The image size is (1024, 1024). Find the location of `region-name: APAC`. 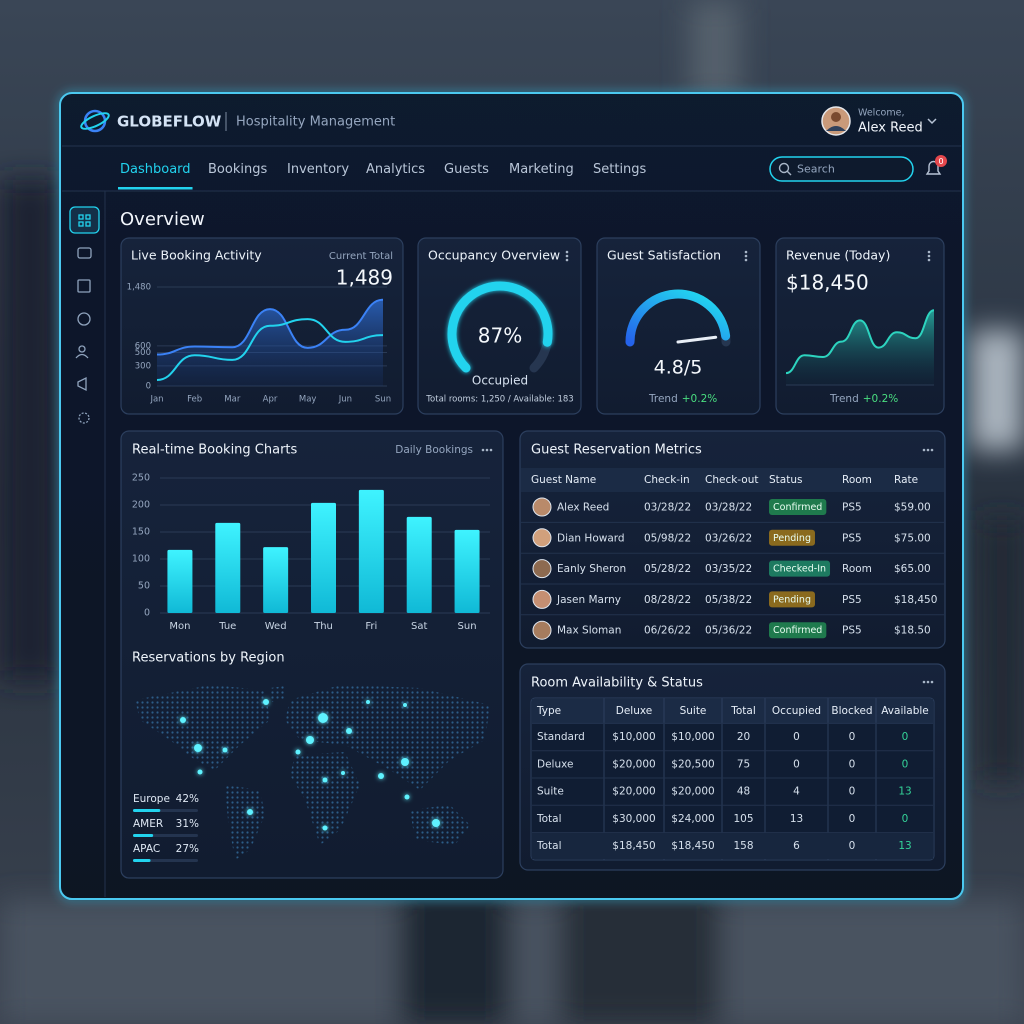

region-name: APAC is located at coordinates (146, 849).